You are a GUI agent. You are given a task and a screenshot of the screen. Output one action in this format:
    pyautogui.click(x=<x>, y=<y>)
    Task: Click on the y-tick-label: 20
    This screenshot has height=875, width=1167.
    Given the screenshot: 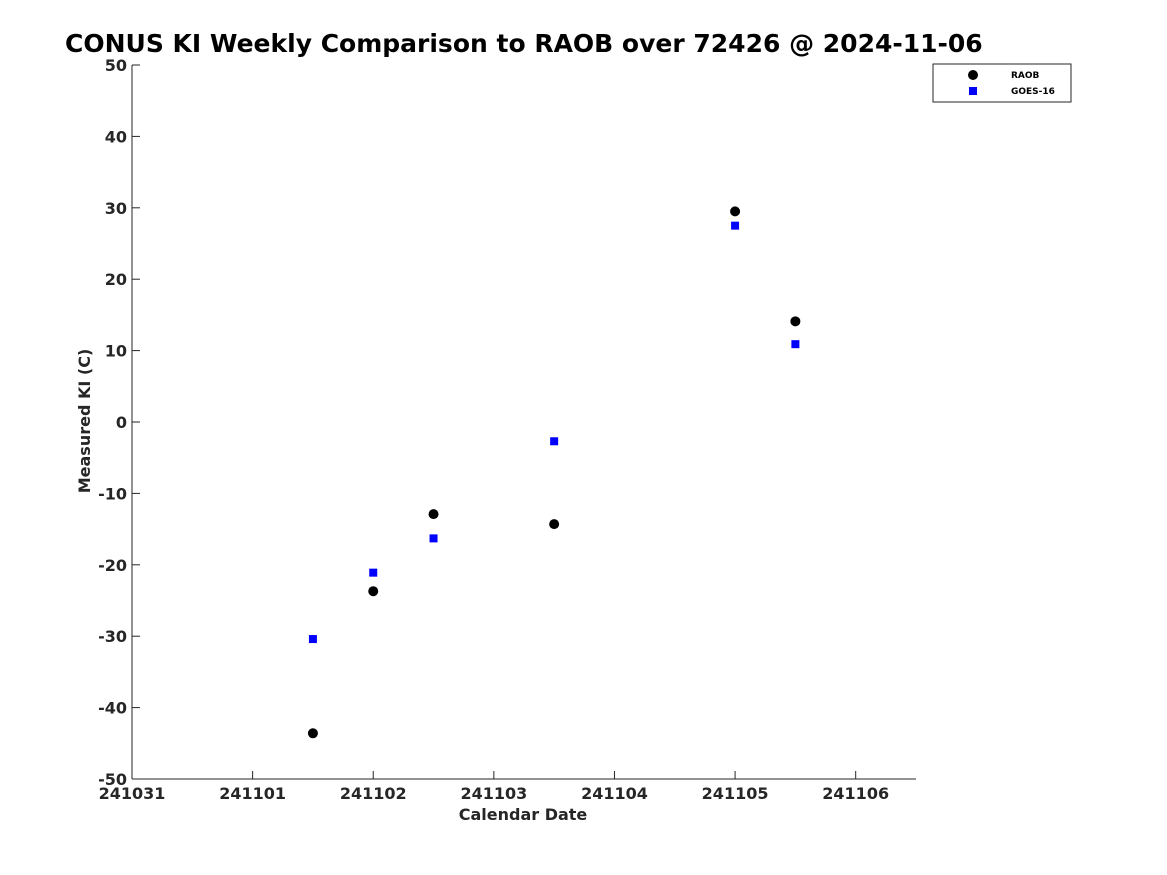 What is the action you would take?
    pyautogui.click(x=116, y=279)
    